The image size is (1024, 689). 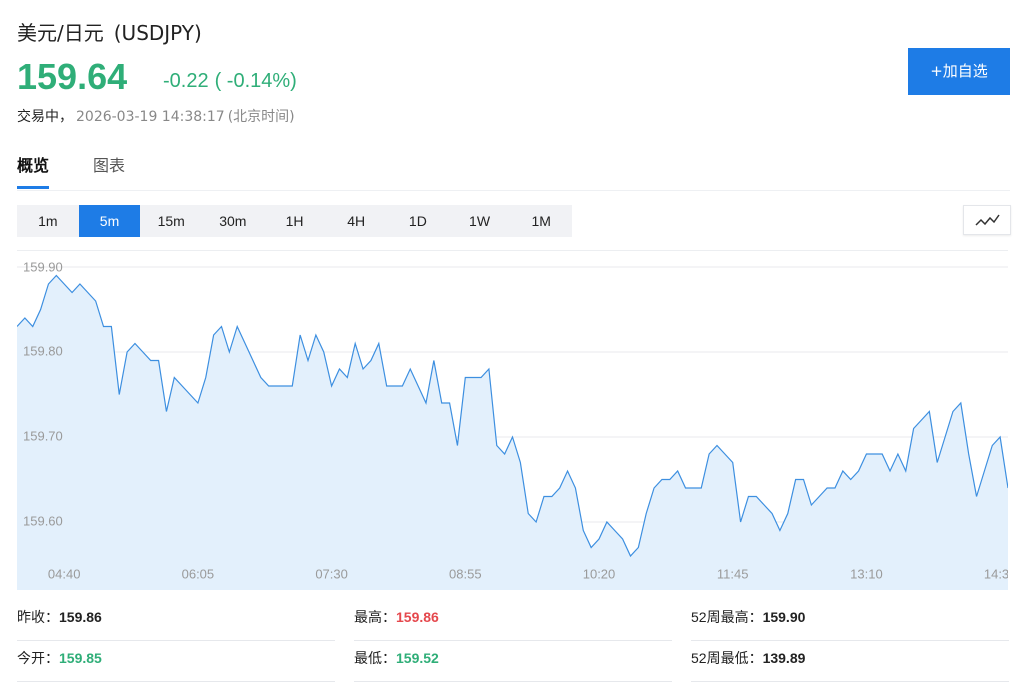 I want to click on interval-button: 5m, so click(x=109, y=221).